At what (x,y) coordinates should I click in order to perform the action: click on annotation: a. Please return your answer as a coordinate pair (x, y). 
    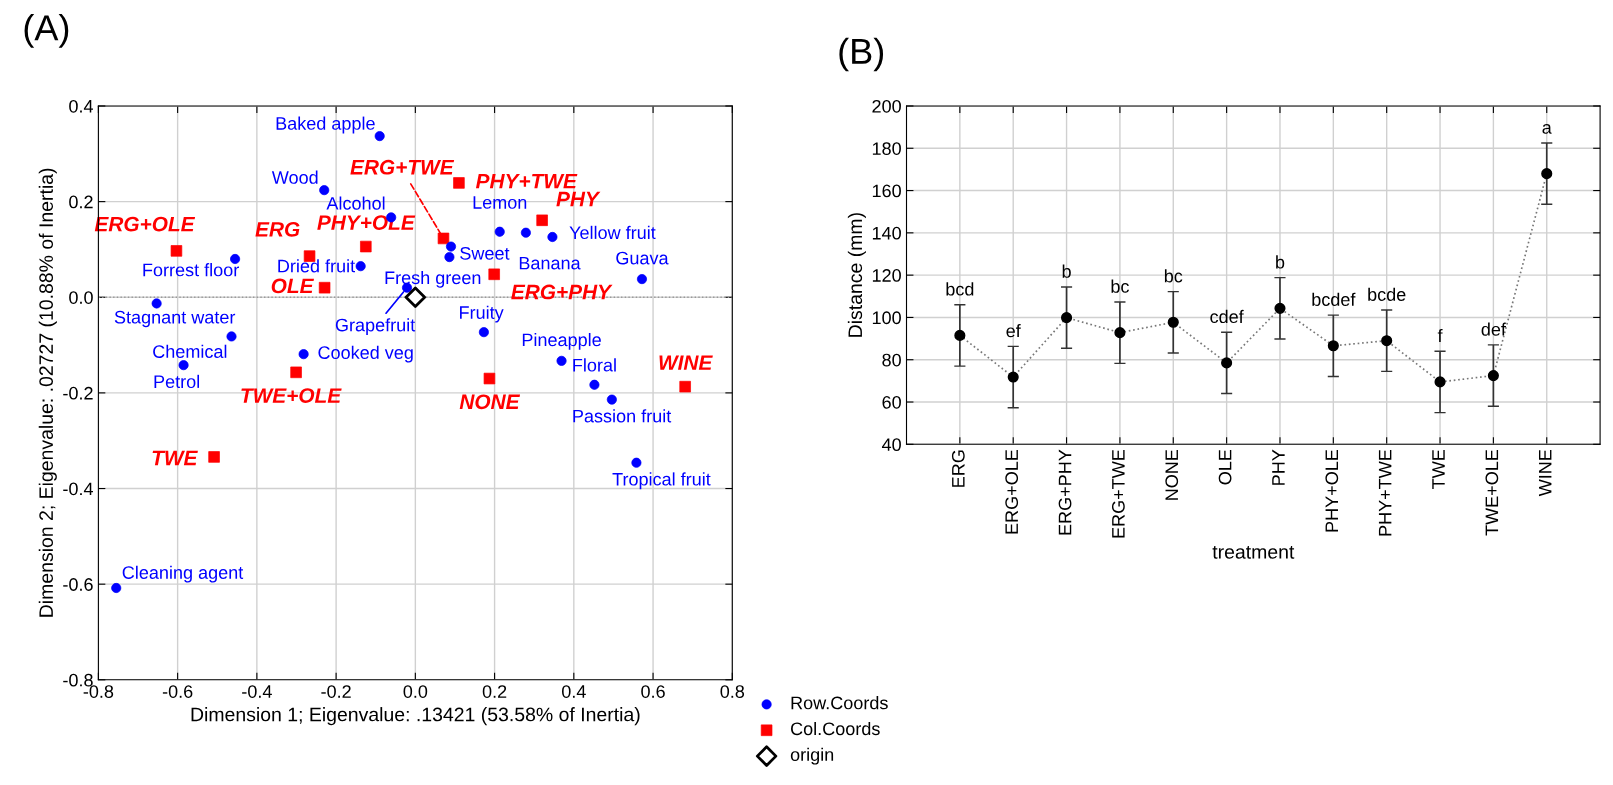
    Looking at the image, I should click on (1547, 128).